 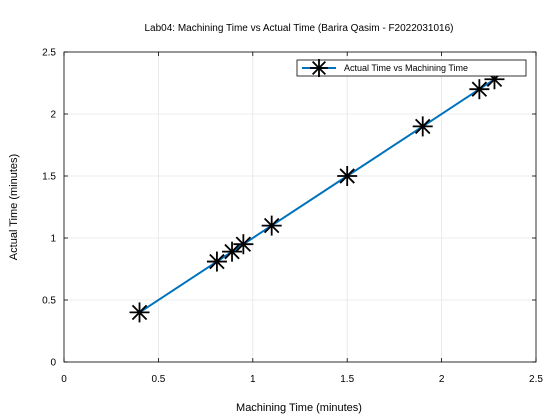 What do you see at coordinates (299, 408) in the screenshot?
I see `x-axis-label: Machining Time (minutes)` at bounding box center [299, 408].